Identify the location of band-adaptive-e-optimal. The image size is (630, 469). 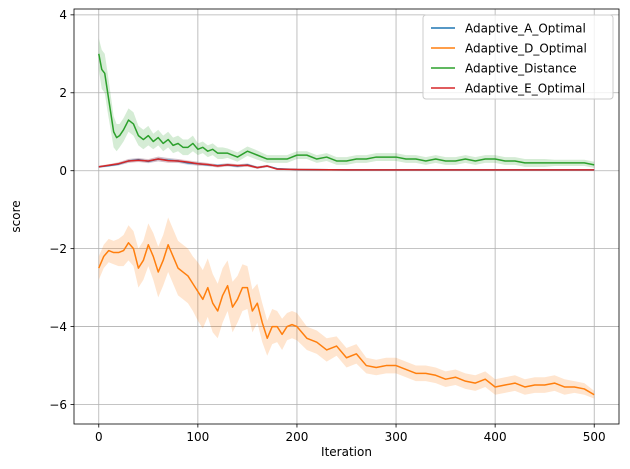
(346, 163).